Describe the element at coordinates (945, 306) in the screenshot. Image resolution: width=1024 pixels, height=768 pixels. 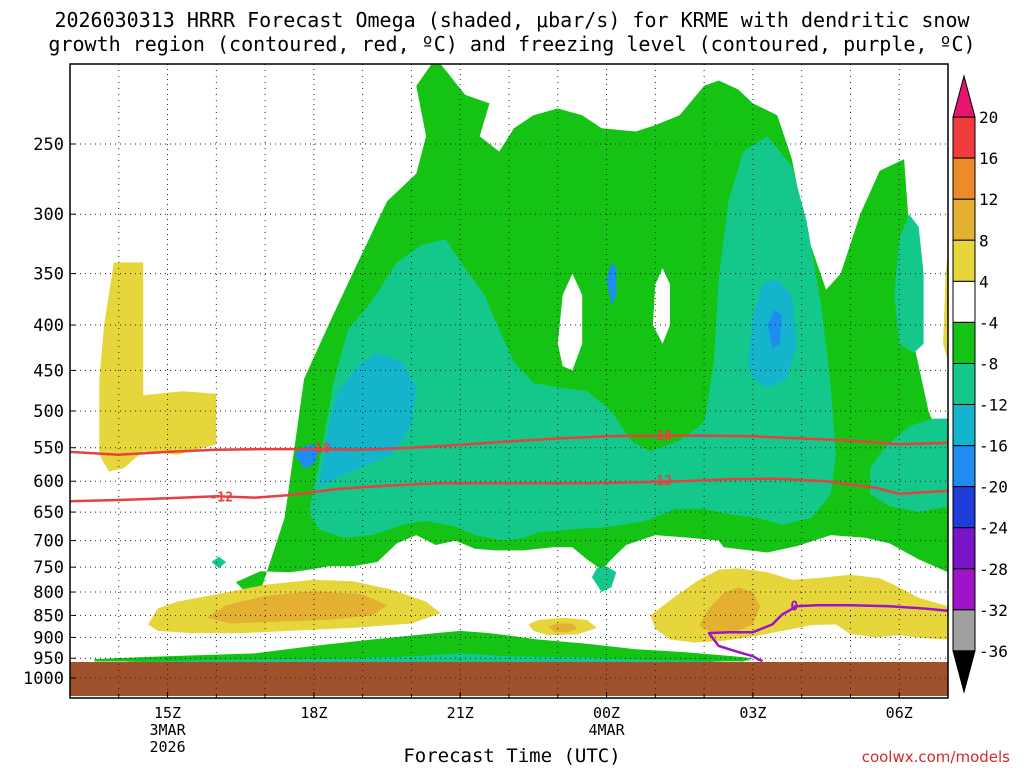
I see `omega-yellow-right-edge` at that location.